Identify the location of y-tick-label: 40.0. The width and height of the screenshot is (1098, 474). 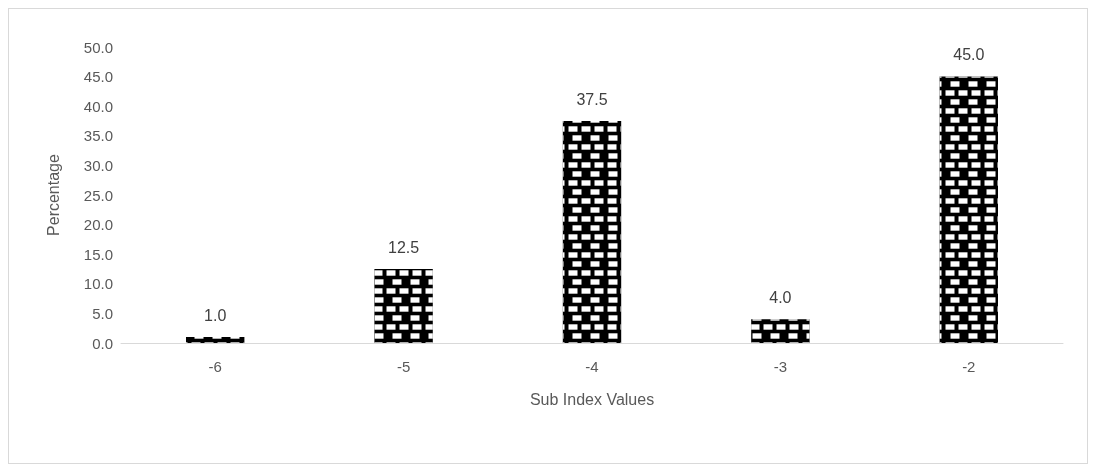
(98, 106).